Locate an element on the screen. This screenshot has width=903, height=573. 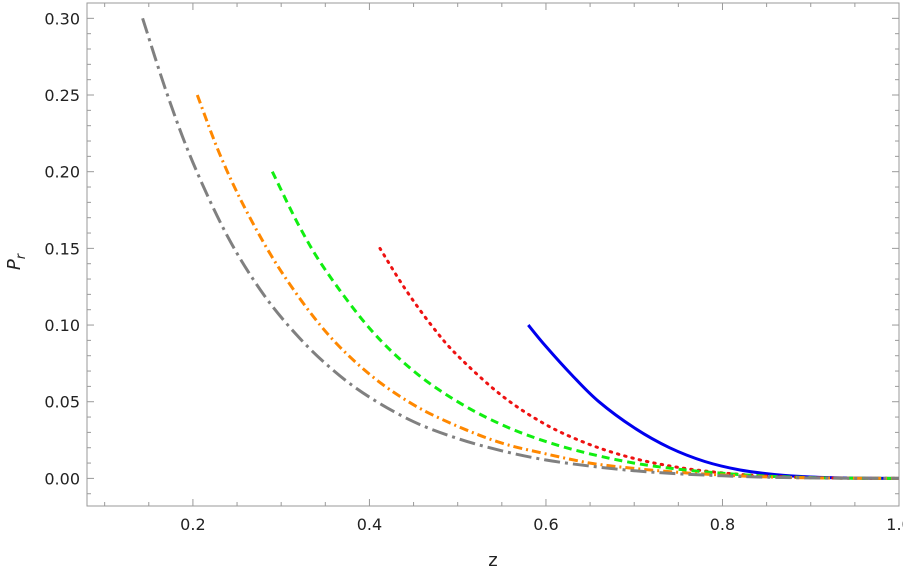
x-tick-label: 0.2 is located at coordinates (192, 524).